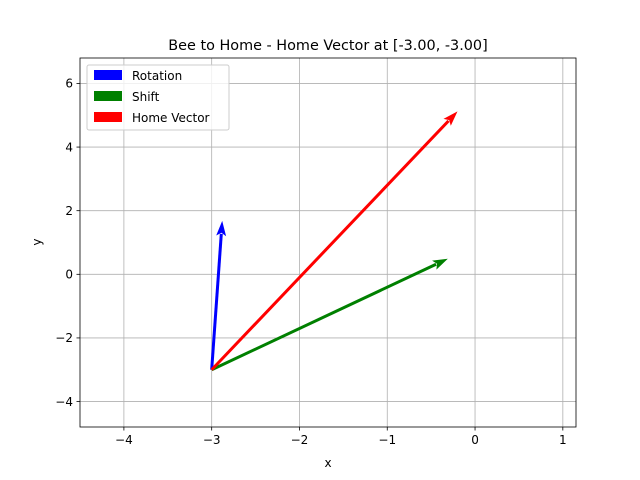 The width and height of the screenshot is (640, 480). I want to click on x-tick-label: 0, so click(475, 440).